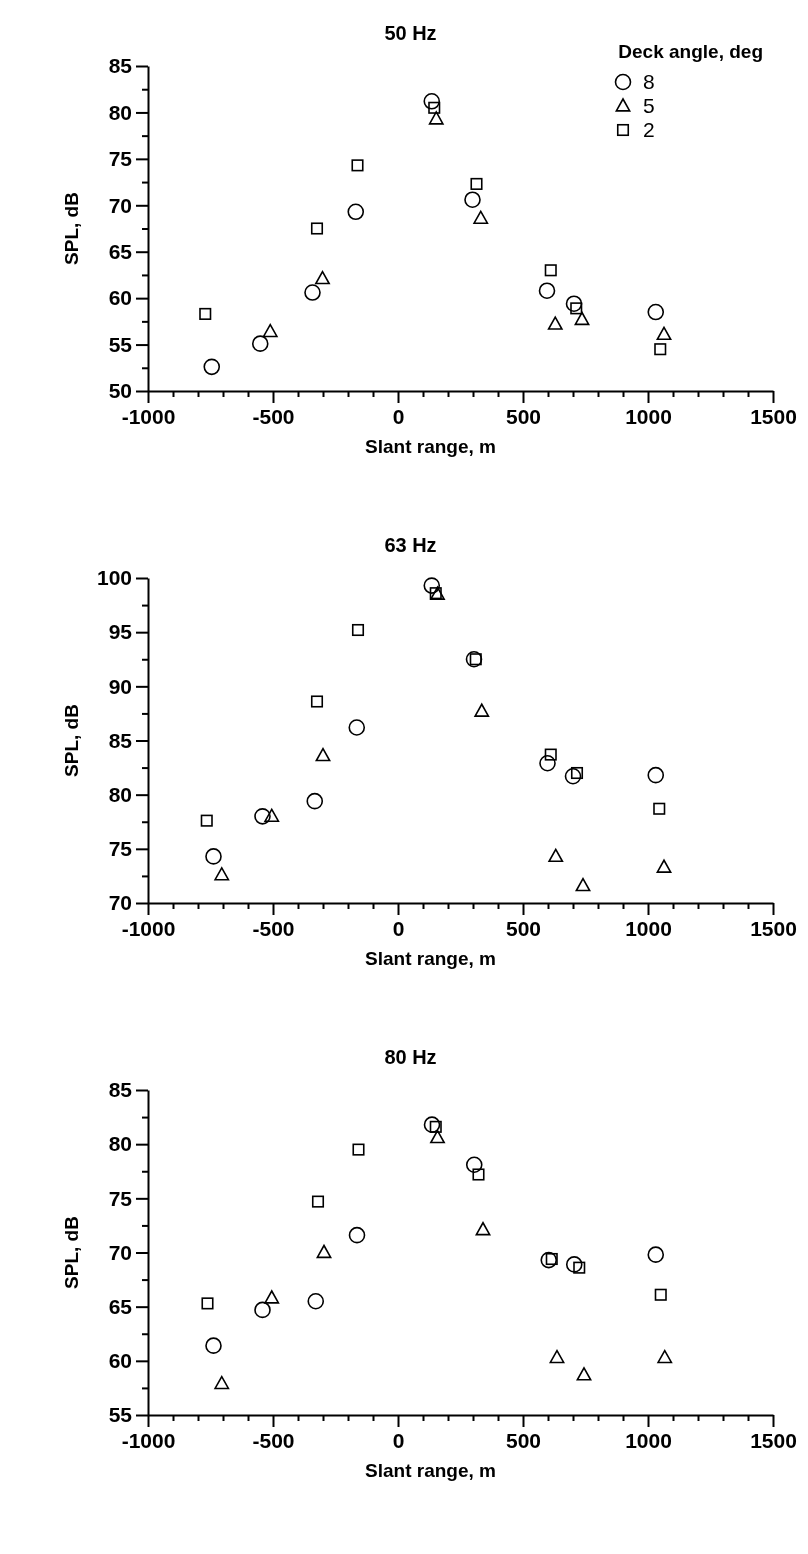 This screenshot has height=1554, width=808. Describe the element at coordinates (410, 1057) in the screenshot. I see `chart-title: 80 Hz` at that location.